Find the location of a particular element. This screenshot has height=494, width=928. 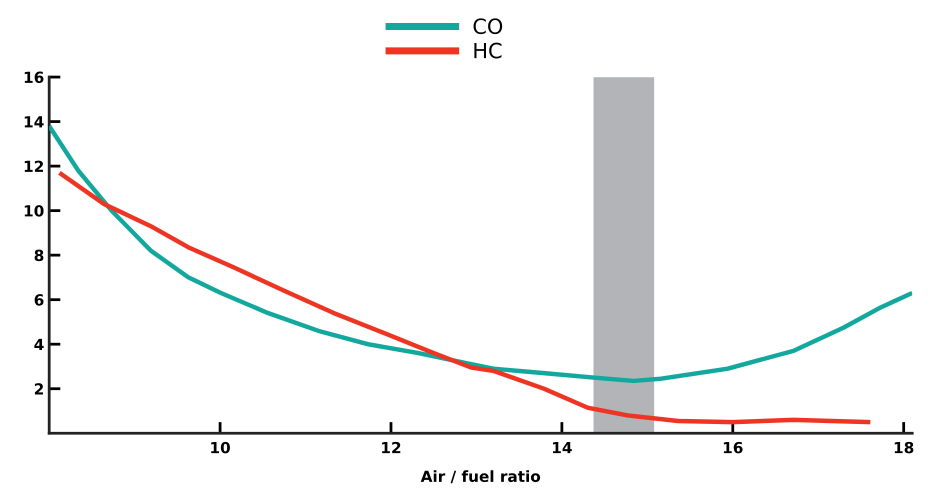

y-tick-label: 12 is located at coordinates (33, 166).